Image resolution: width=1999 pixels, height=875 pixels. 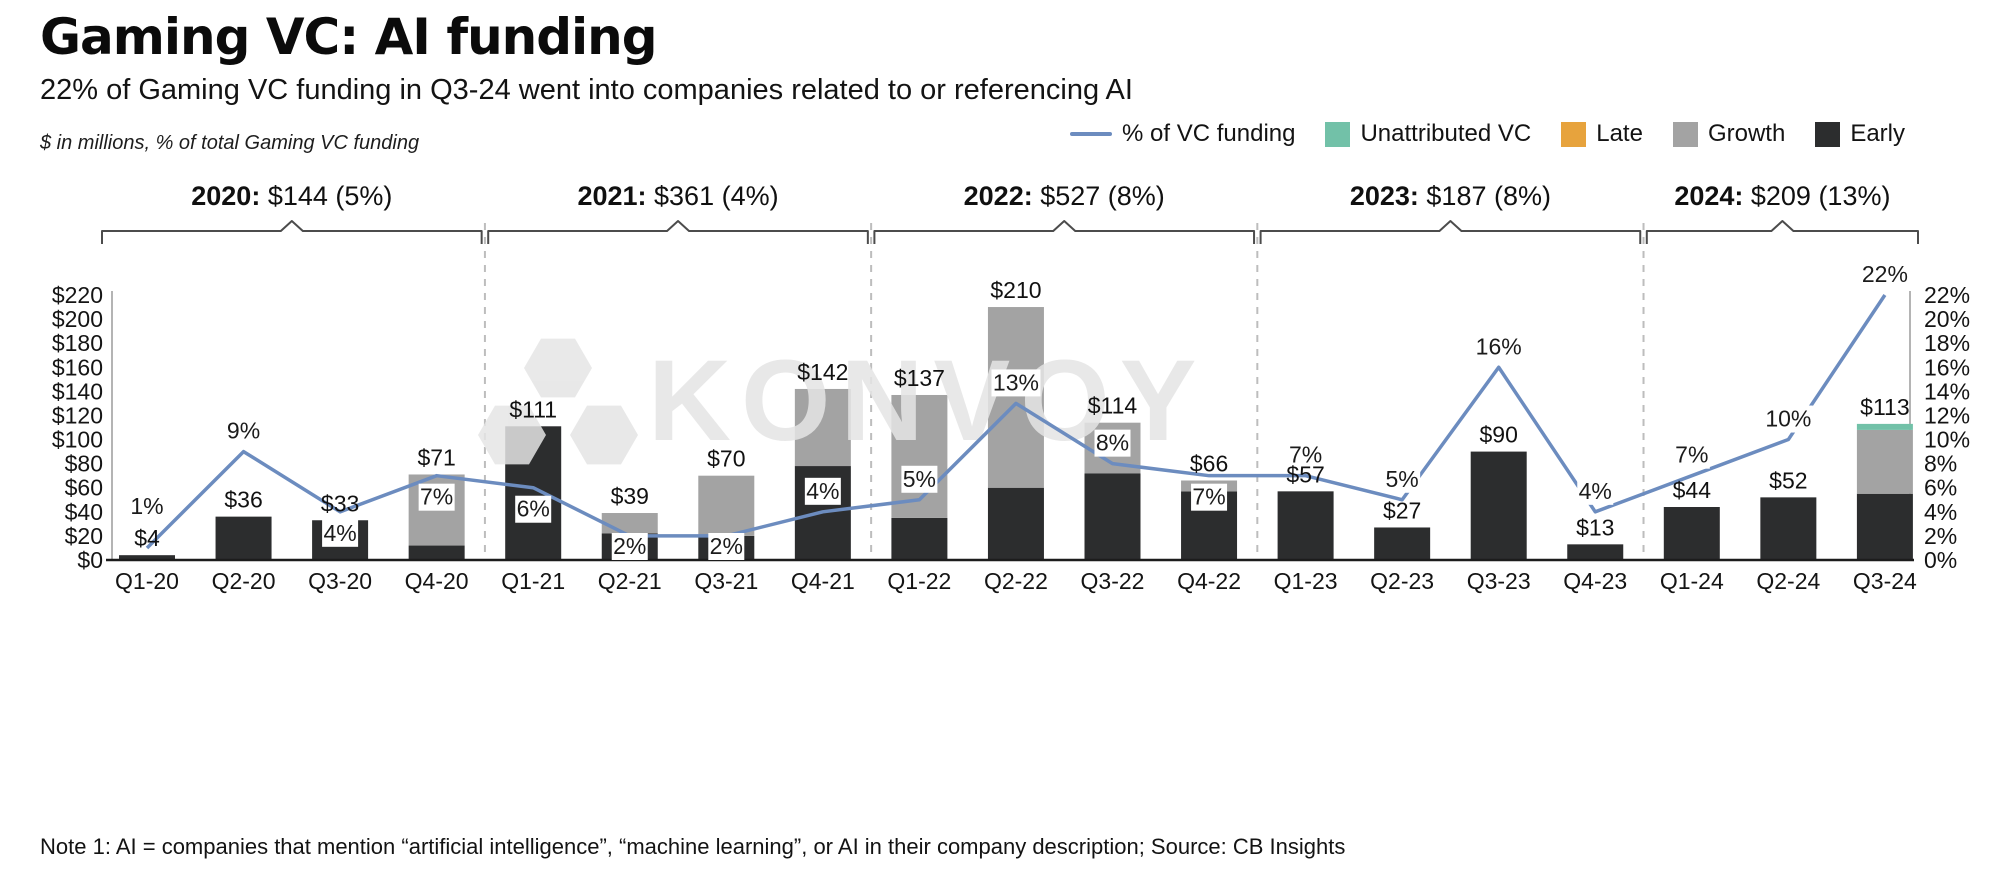 I want to click on right-axis-tick-label: 14%, so click(x=1947, y=391).